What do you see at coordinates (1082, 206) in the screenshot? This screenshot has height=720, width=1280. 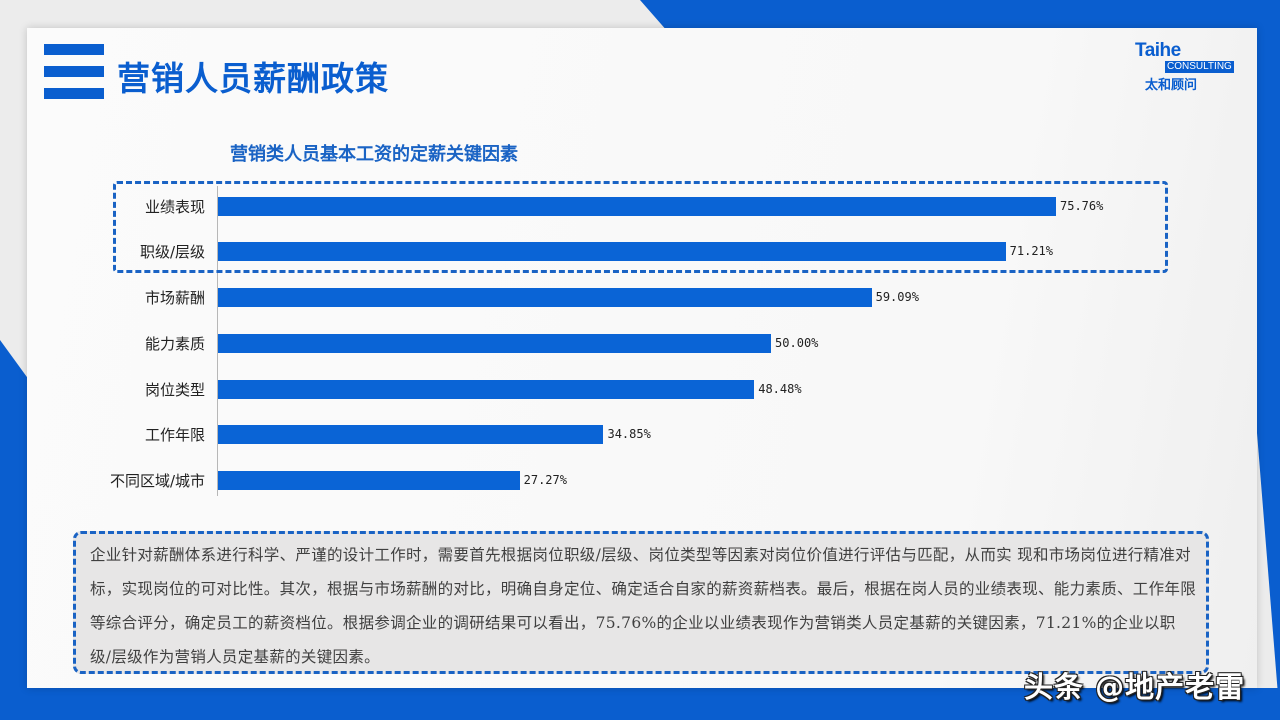 I see `bar-value-label: 75.76%` at bounding box center [1082, 206].